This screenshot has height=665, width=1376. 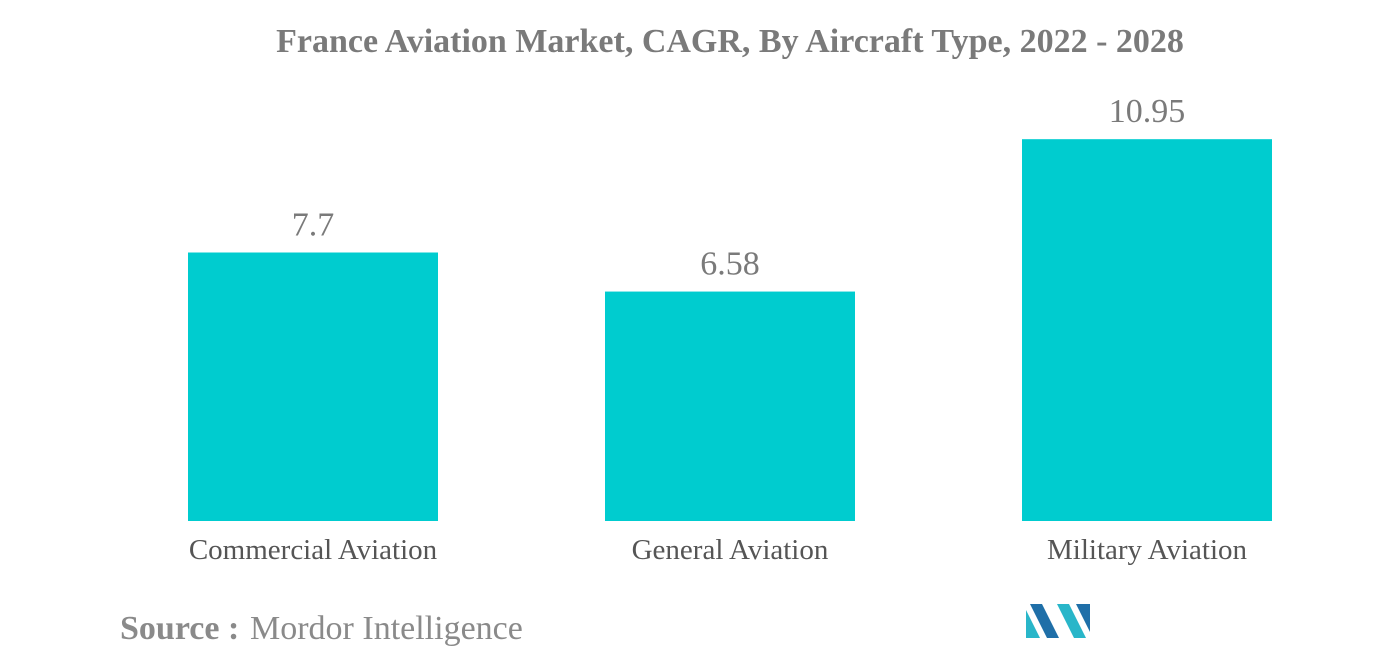 What do you see at coordinates (730, 264) in the screenshot?
I see `value-label: 6.58` at bounding box center [730, 264].